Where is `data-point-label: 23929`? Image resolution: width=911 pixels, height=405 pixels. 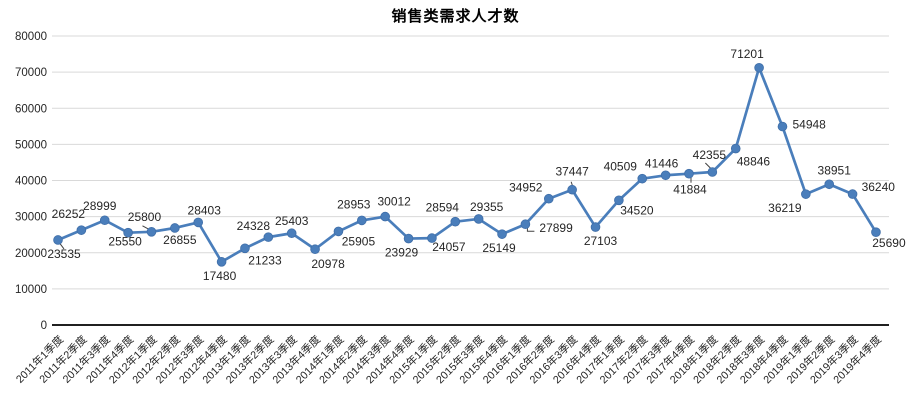
data-point-label: 23929 is located at coordinates (402, 253).